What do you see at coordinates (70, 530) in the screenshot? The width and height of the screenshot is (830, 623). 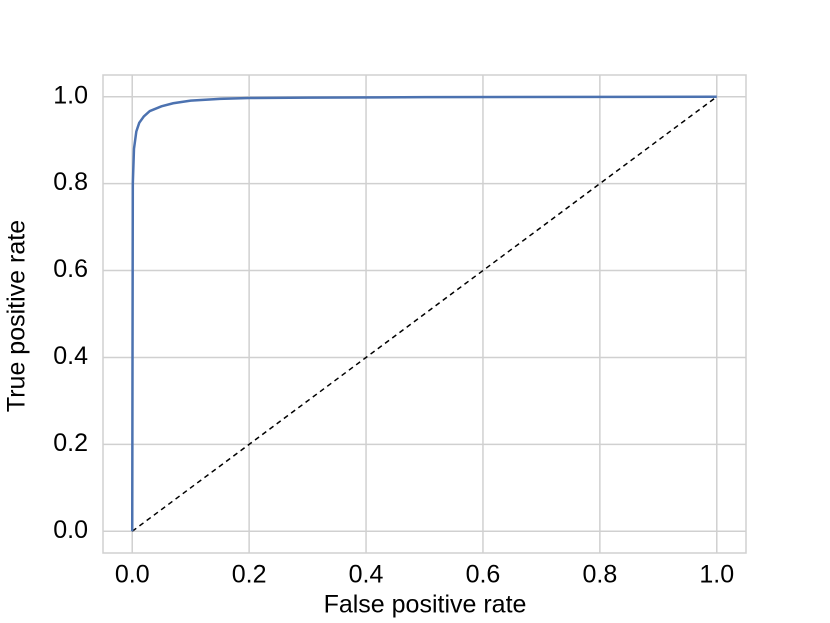 I see `y-tick-label: 0.0` at bounding box center [70, 530].